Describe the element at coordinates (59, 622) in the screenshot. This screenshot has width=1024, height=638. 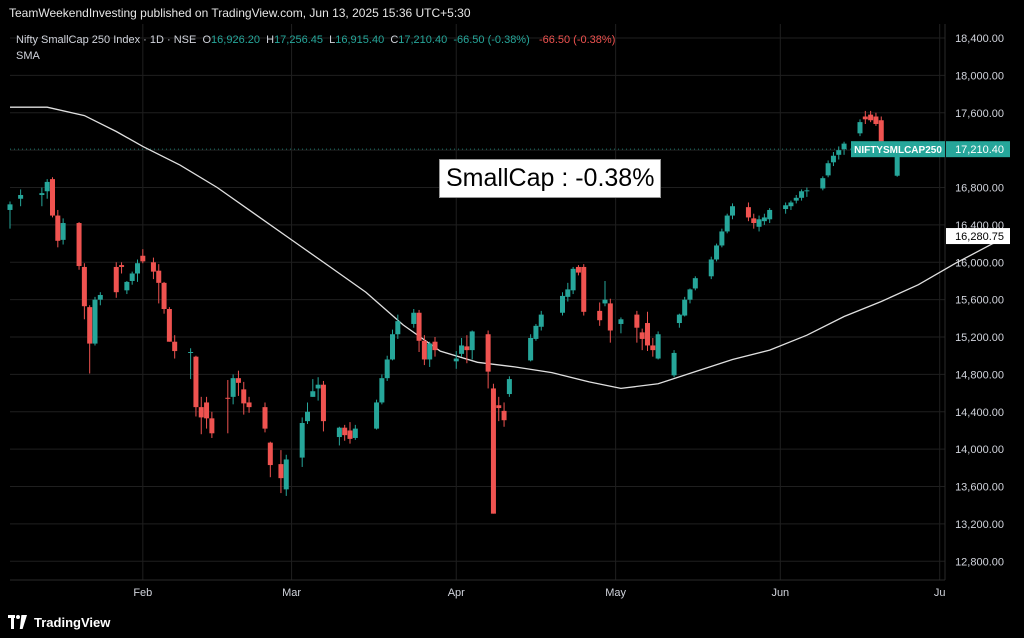
I see `brand: TradingView` at that location.